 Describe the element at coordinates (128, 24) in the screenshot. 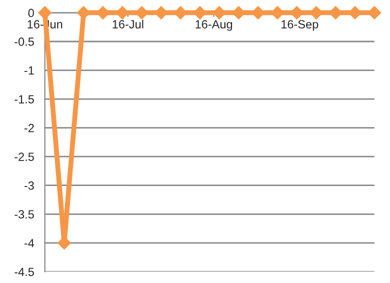

I see `x-tick-label: 16-Jul` at that location.